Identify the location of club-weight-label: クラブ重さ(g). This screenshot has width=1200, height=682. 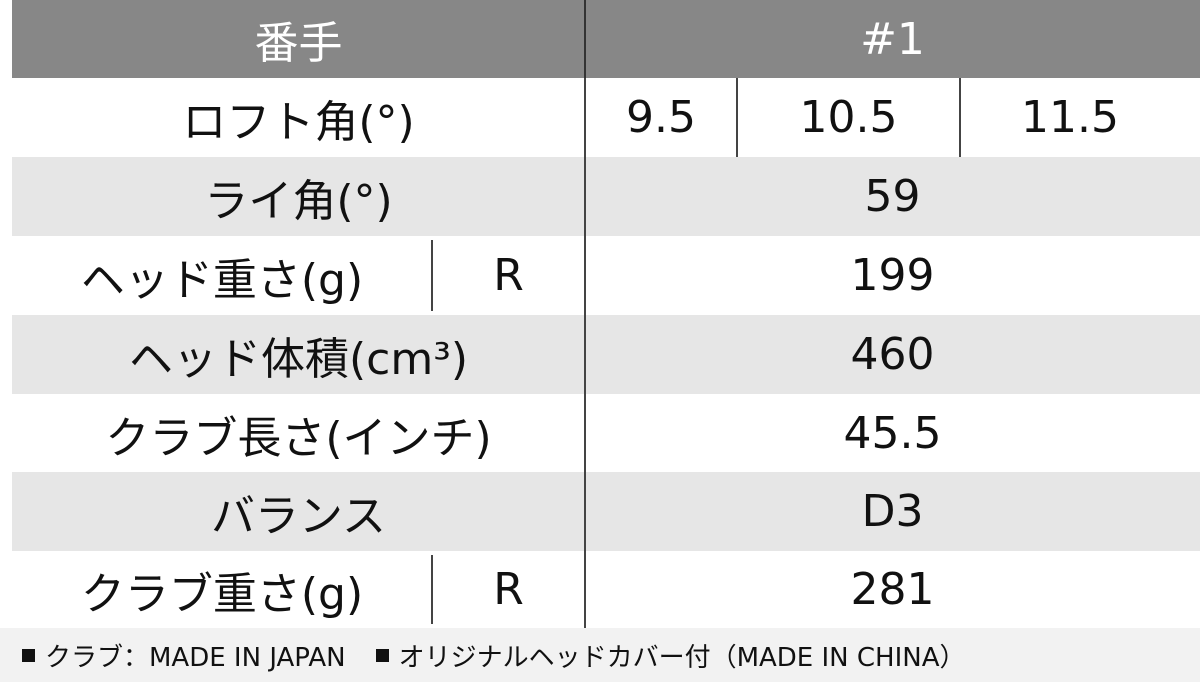
(222, 594).